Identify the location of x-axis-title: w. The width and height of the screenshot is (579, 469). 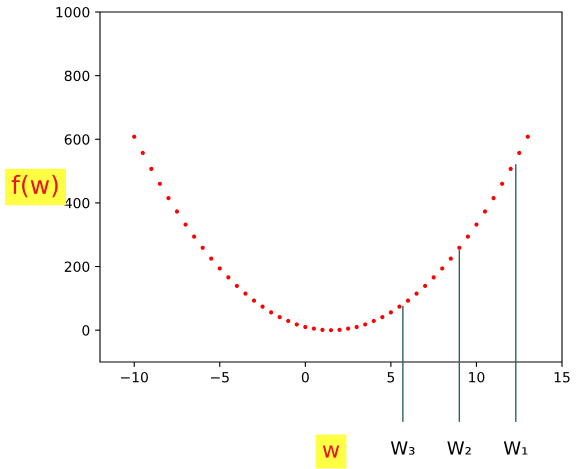
(331, 451).